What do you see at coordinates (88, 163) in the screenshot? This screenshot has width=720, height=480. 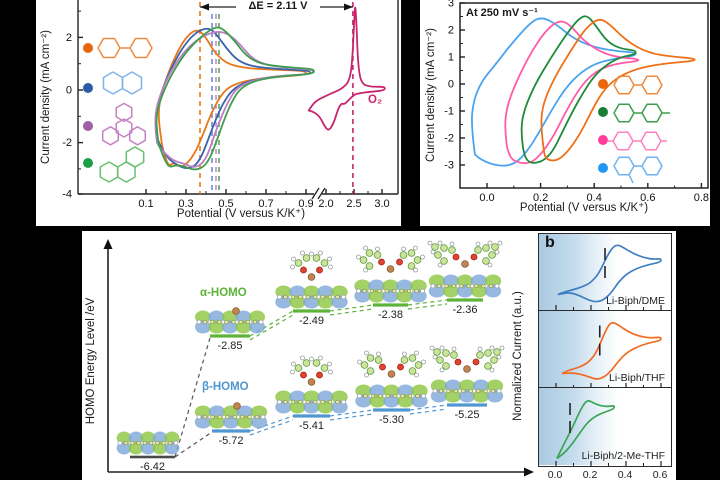 I see `legend-dot-phenanthrene` at bounding box center [88, 163].